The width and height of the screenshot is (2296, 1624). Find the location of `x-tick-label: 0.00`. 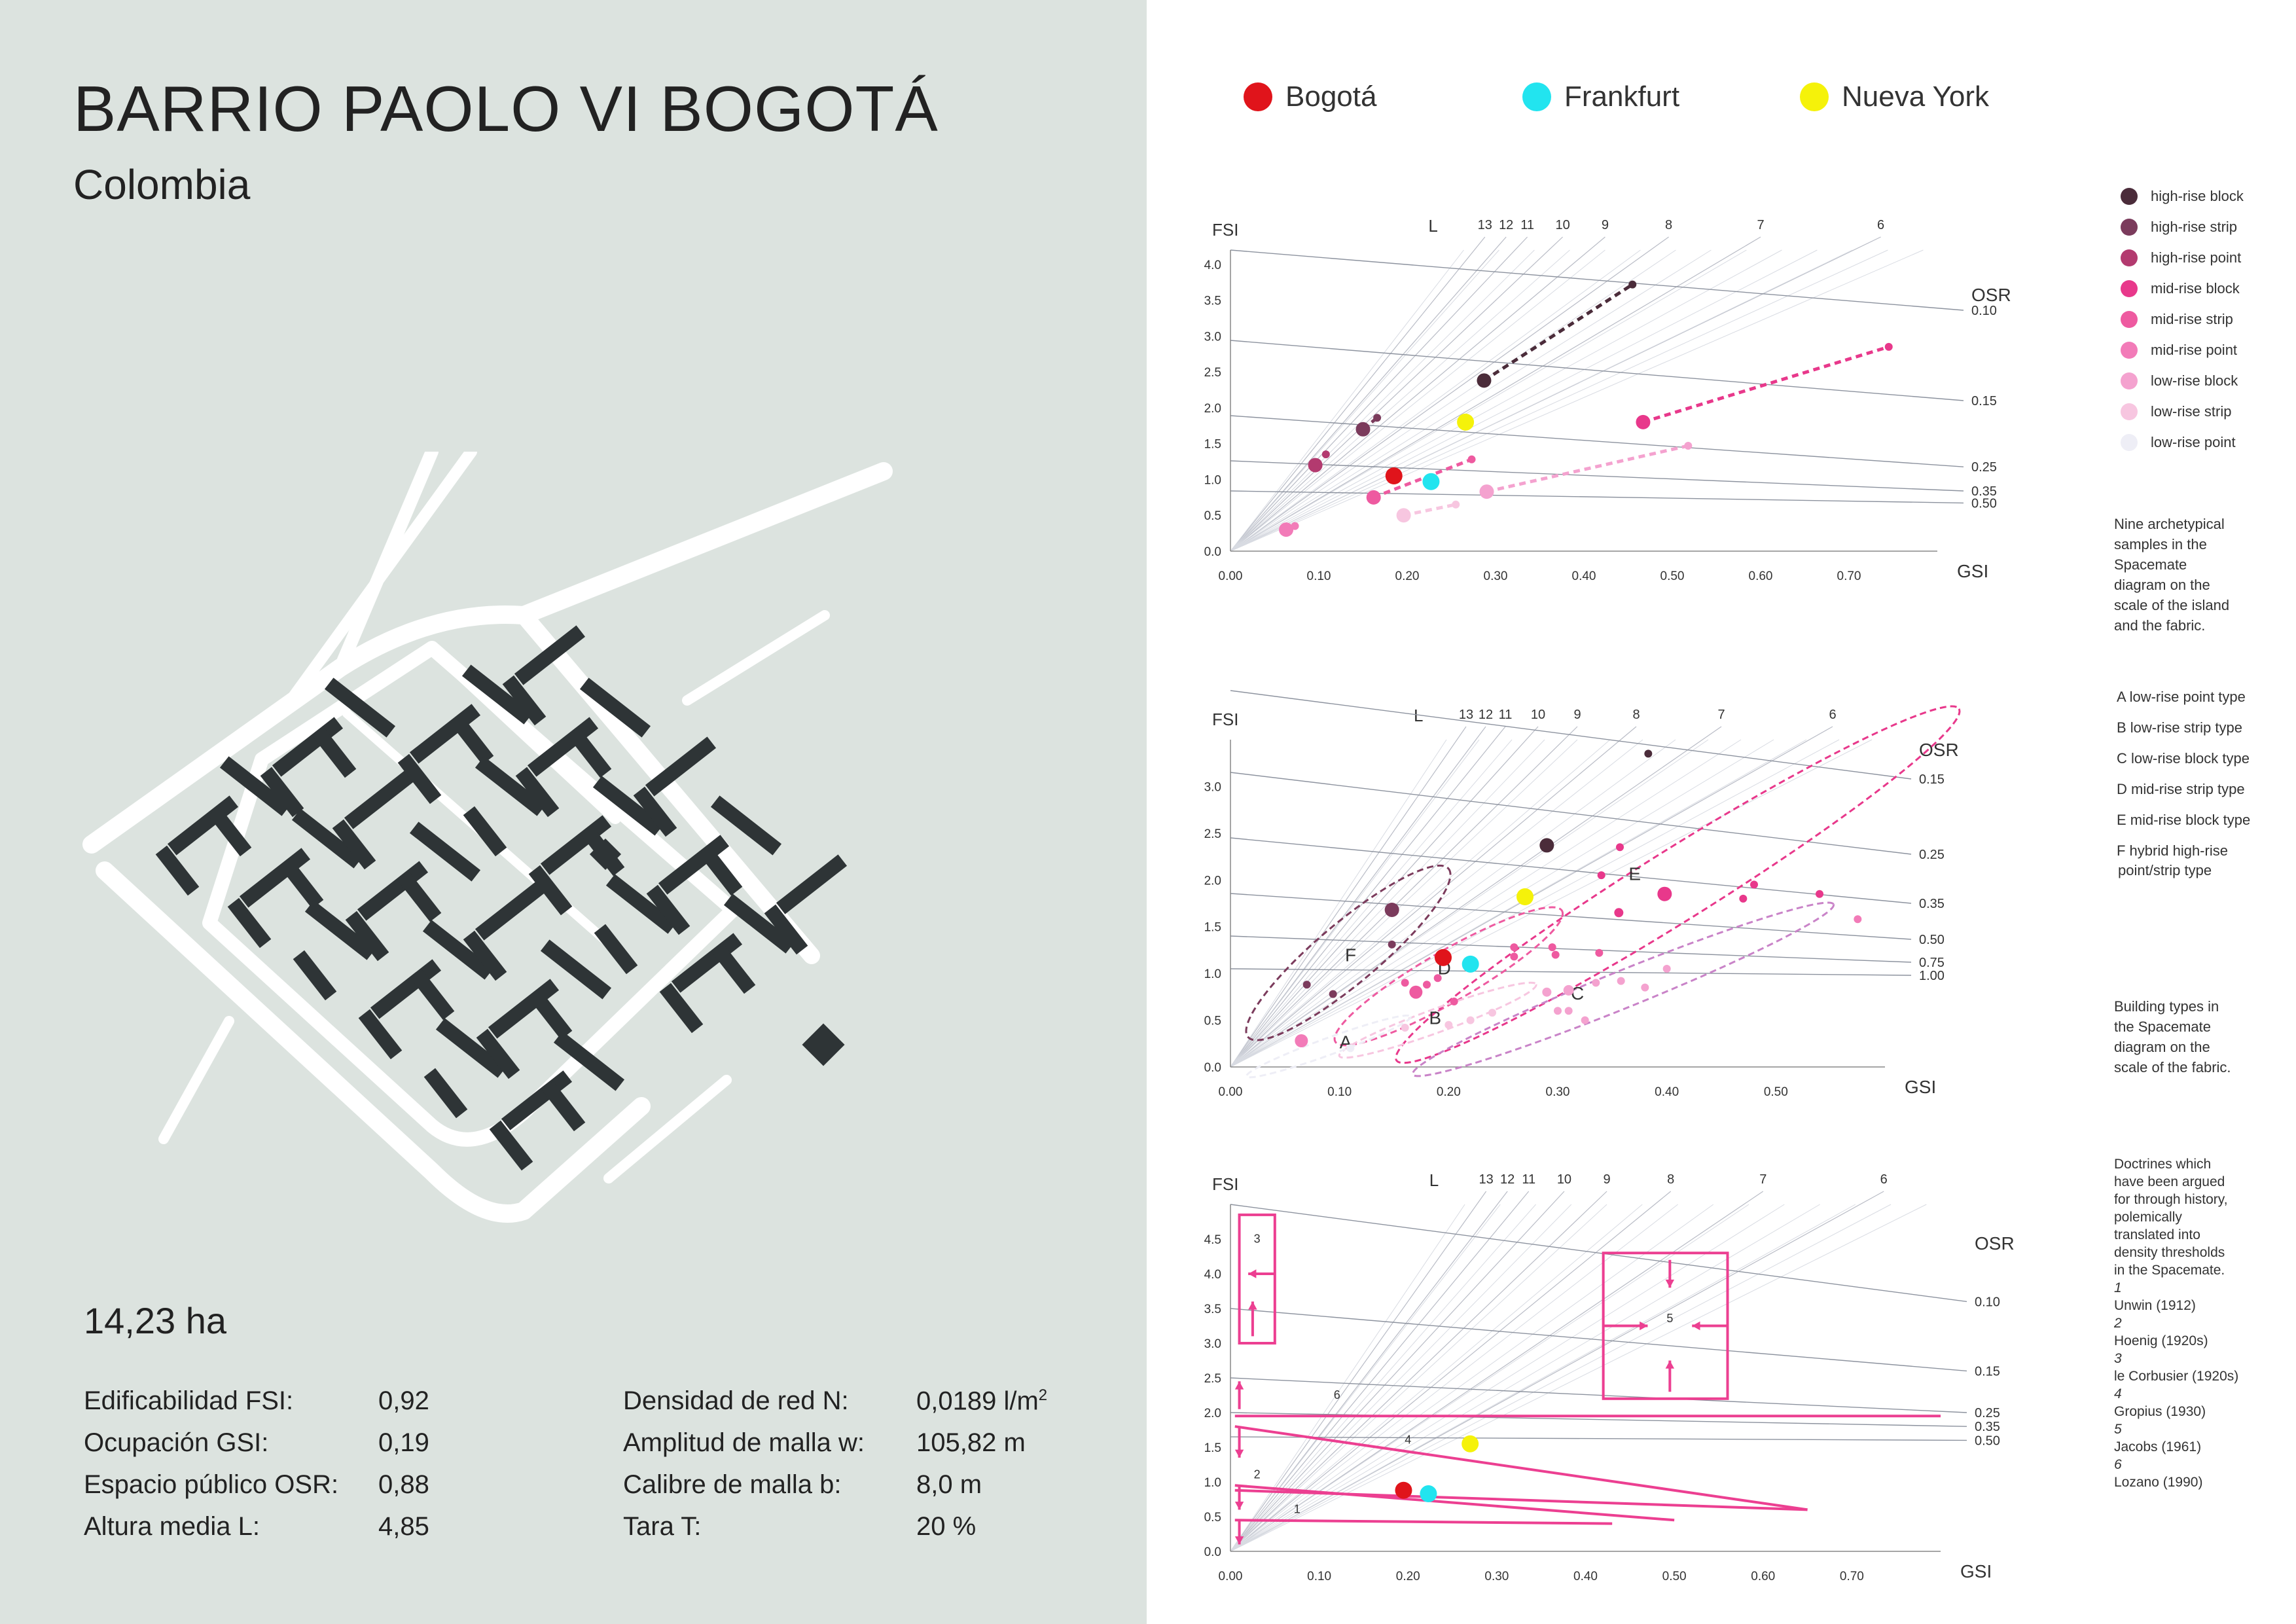

x-tick-label: 0.00 is located at coordinates (1231, 1576).